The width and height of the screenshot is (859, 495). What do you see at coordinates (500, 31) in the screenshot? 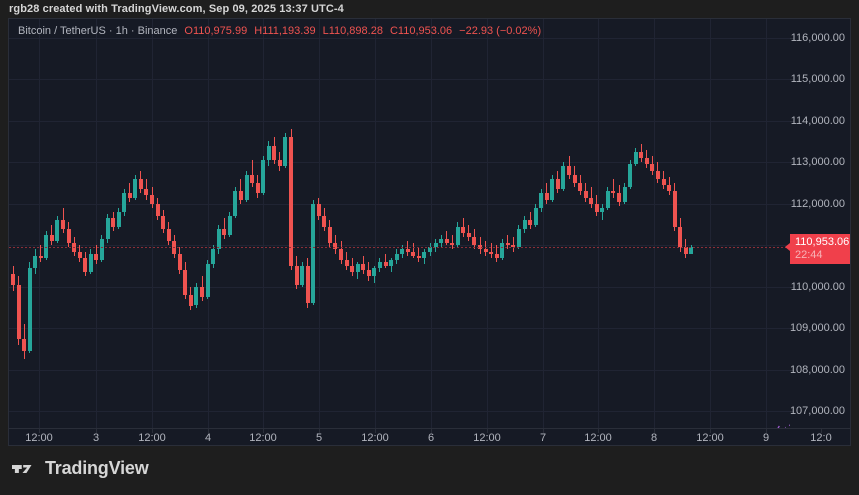
I see `legend-change: −22.93 (−0.02%)` at bounding box center [500, 31].